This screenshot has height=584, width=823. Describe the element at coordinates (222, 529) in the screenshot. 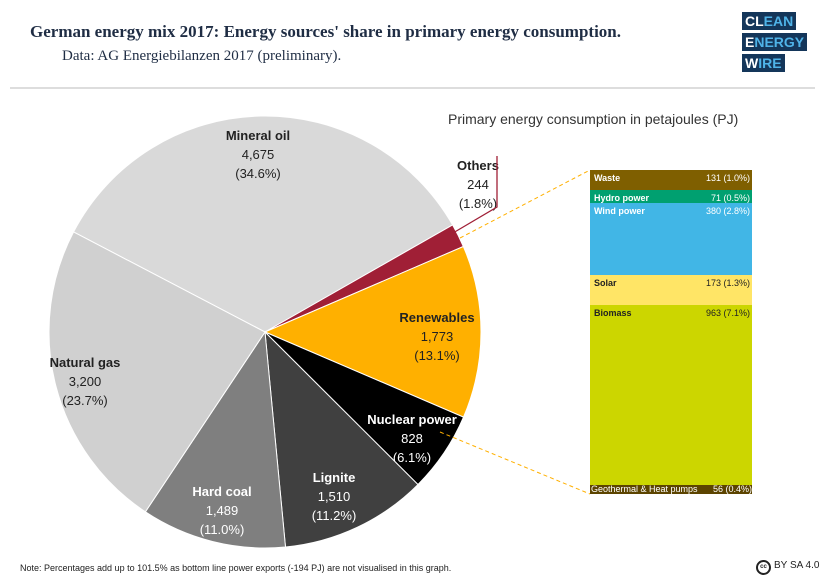

I see `slice-label: (11.0%)` at that location.